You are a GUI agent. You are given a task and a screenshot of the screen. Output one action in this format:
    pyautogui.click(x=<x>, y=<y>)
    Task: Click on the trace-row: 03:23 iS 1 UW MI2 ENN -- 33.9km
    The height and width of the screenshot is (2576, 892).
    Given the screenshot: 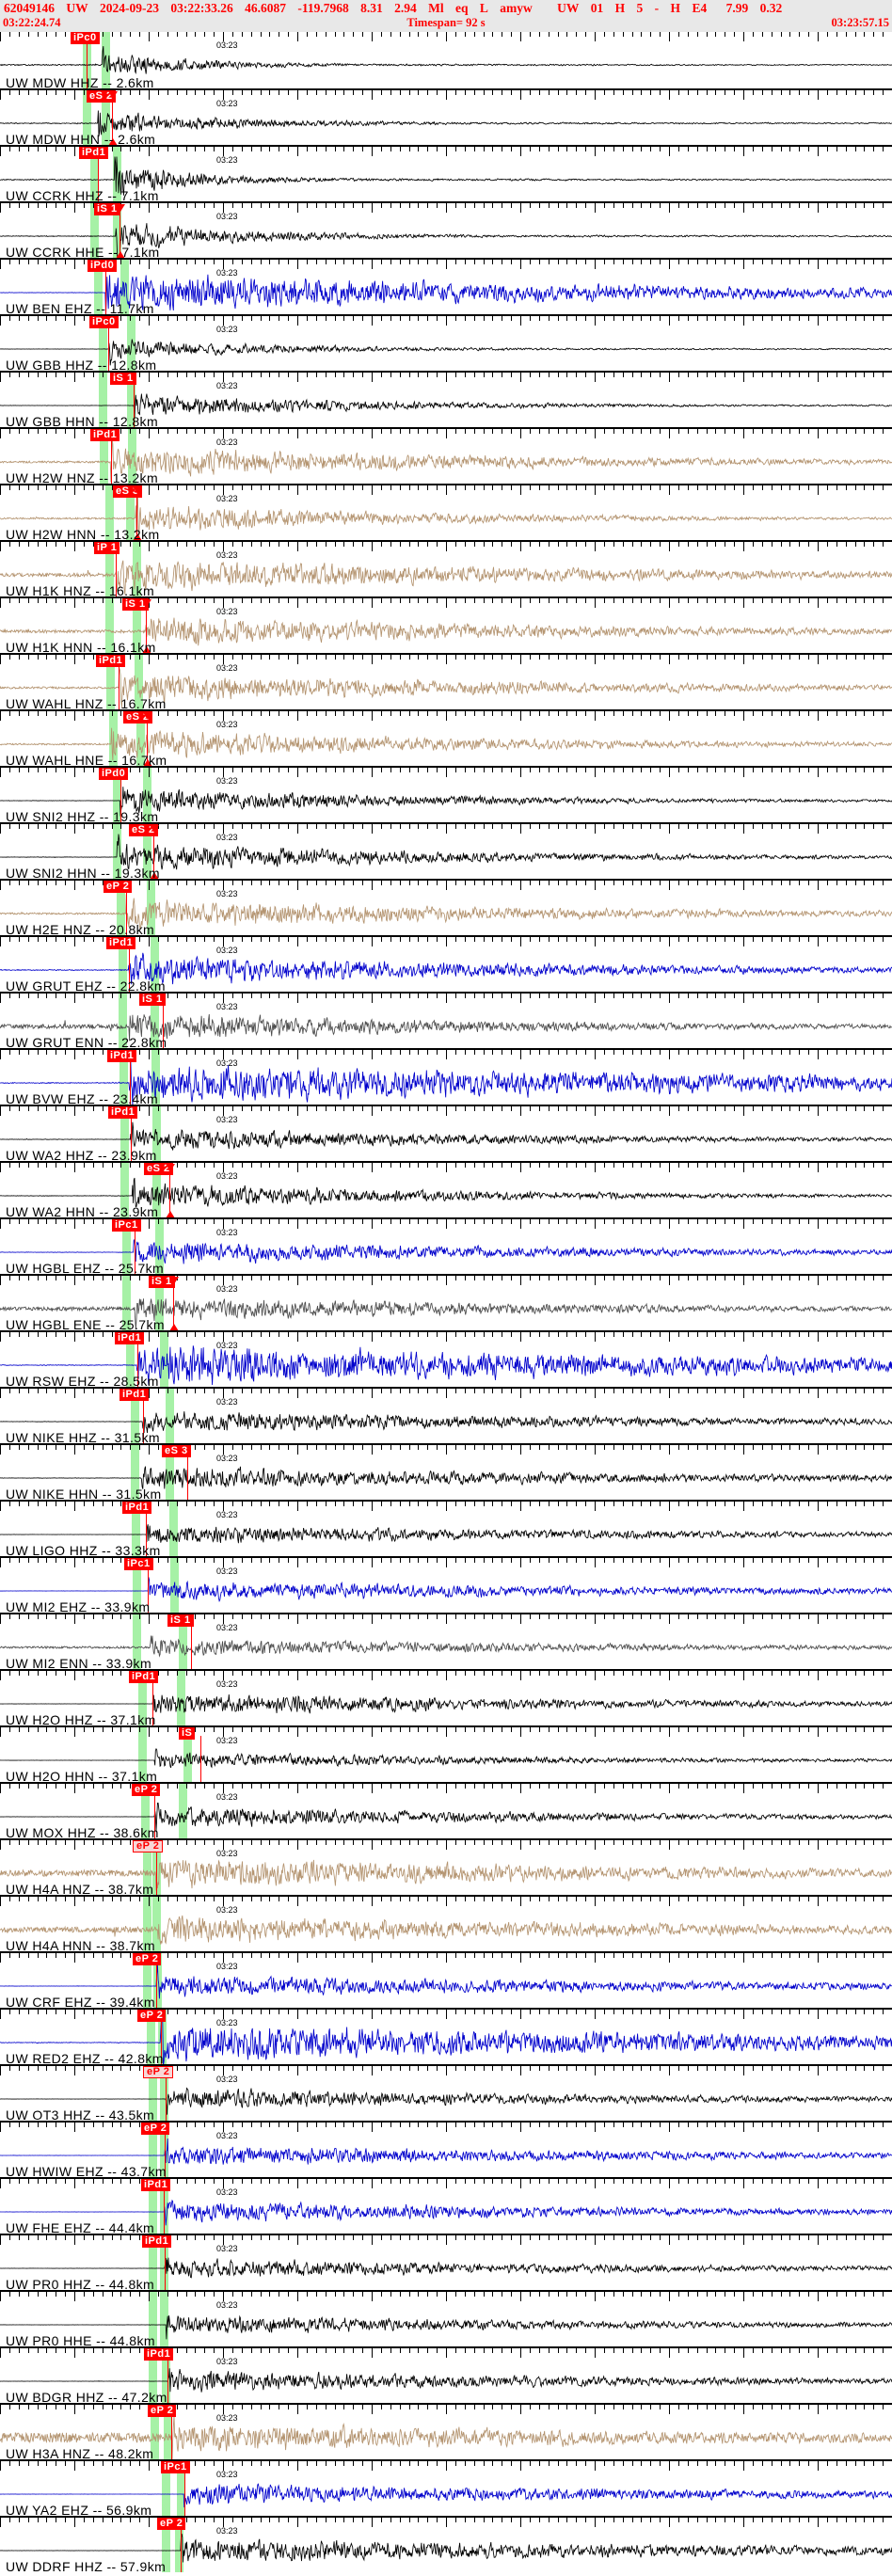 What is the action you would take?
    pyautogui.click(x=446, y=1641)
    